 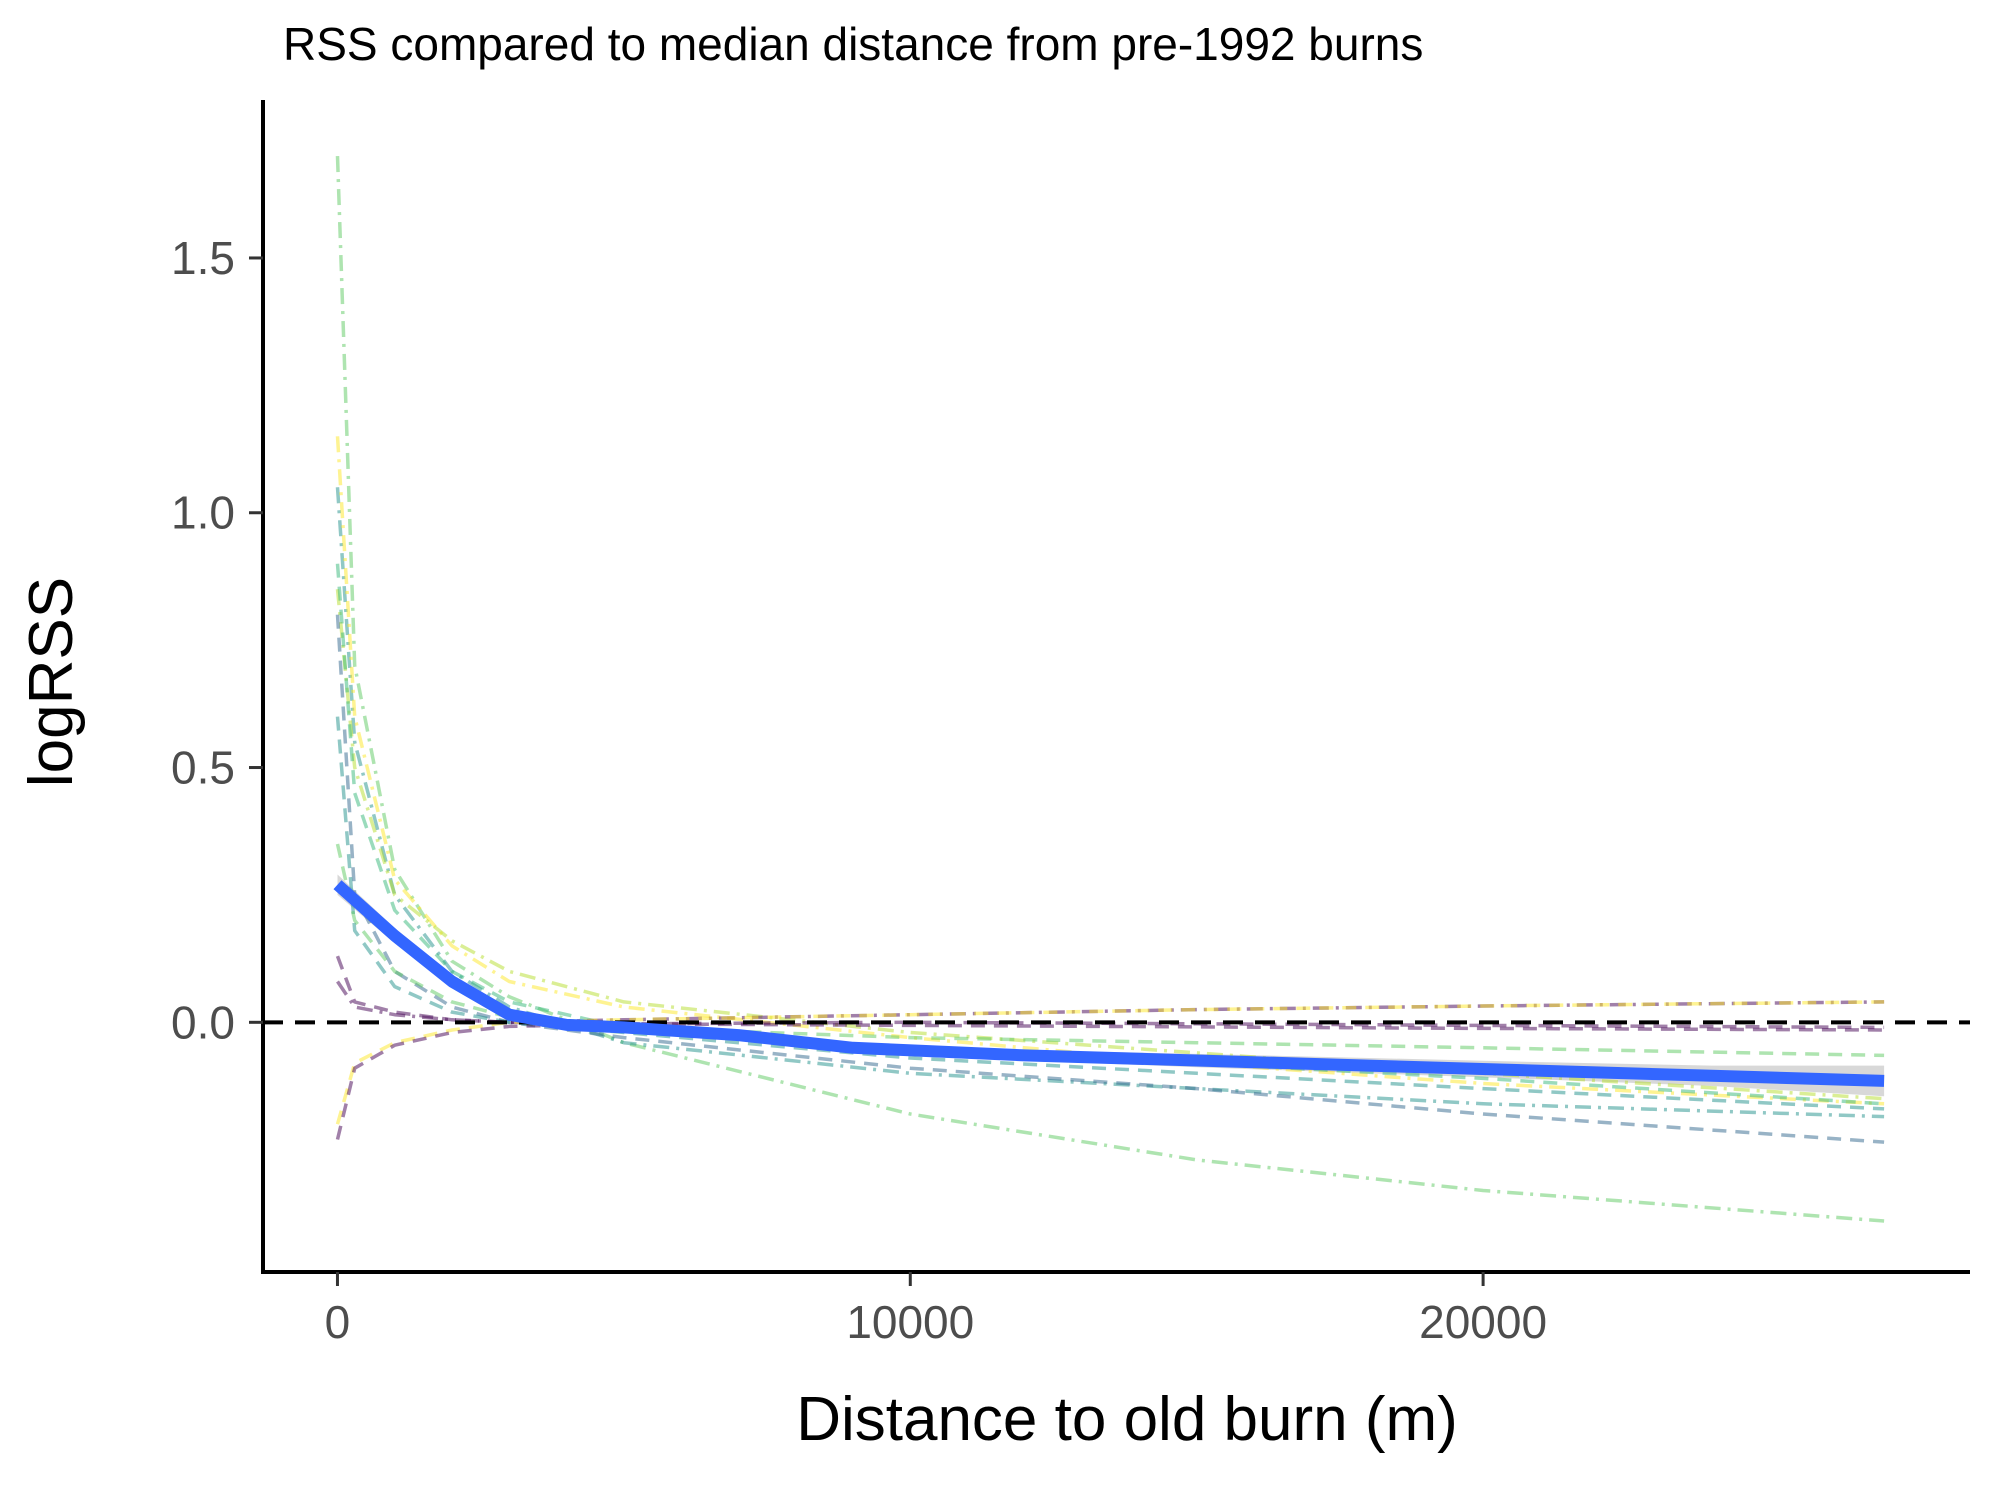 What do you see at coordinates (910, 1322) in the screenshot?
I see `x-tick-label: 10000` at bounding box center [910, 1322].